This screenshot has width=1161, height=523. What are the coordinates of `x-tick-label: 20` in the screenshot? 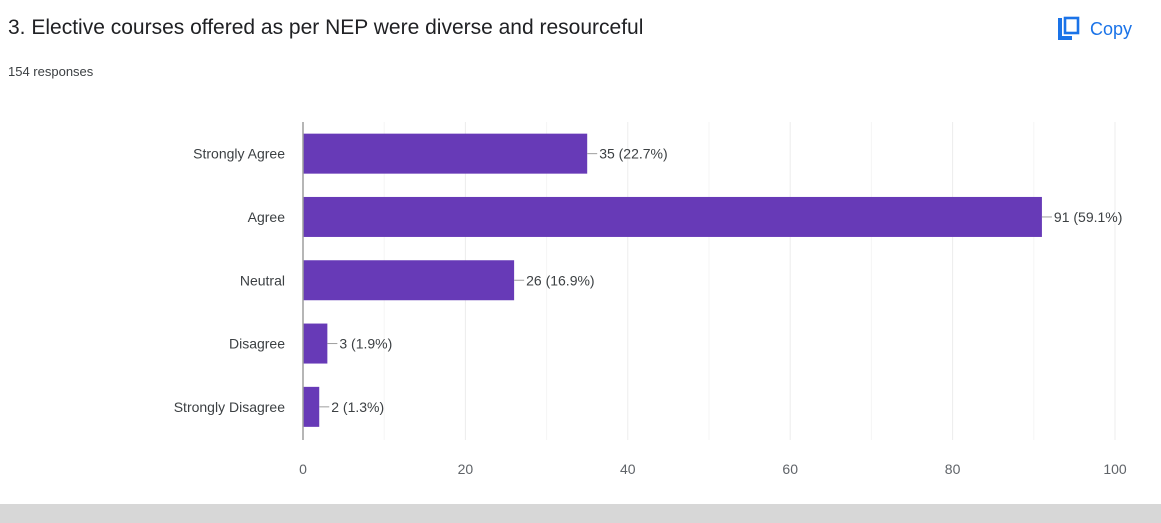 It's located at (466, 469).